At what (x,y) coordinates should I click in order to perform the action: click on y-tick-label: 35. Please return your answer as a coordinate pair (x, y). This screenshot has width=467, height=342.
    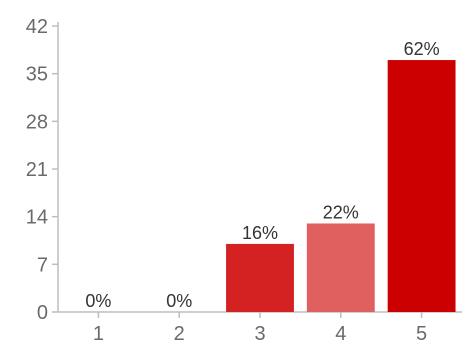
    Looking at the image, I should click on (37, 75).